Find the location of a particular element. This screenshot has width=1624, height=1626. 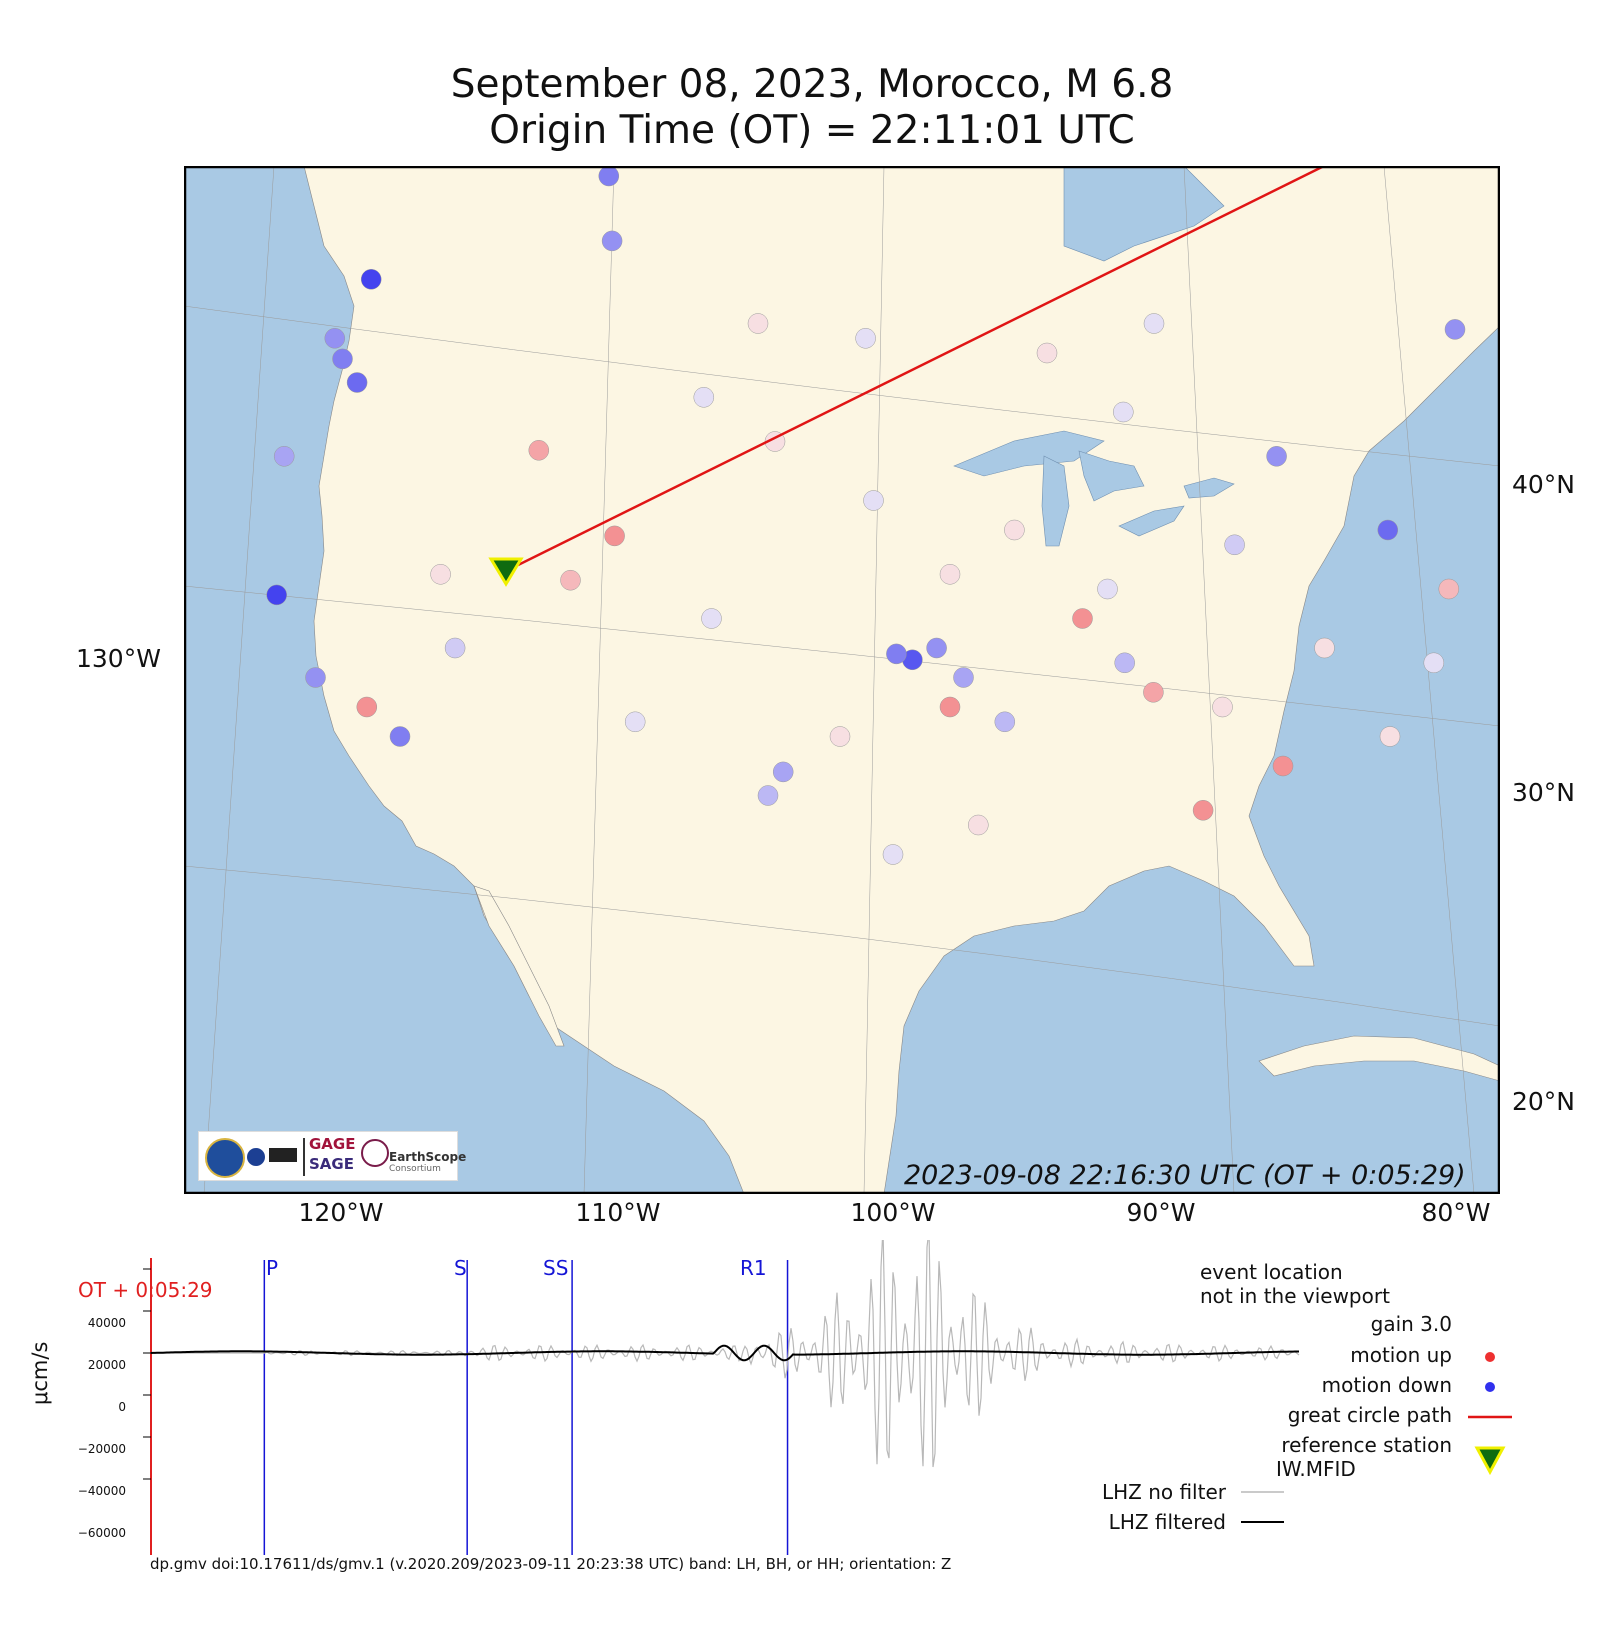

ytick-neg60000: −60000 is located at coordinates (101, 1533).